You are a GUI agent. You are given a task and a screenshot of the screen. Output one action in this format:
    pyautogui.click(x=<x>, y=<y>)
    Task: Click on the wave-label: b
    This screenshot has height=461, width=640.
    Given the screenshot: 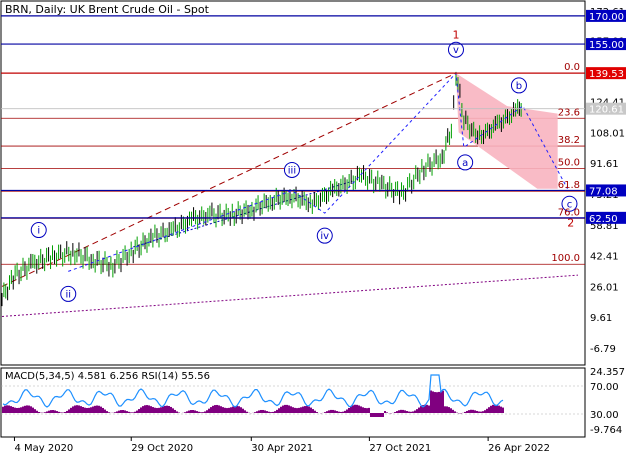 What is the action you would take?
    pyautogui.click(x=519, y=86)
    